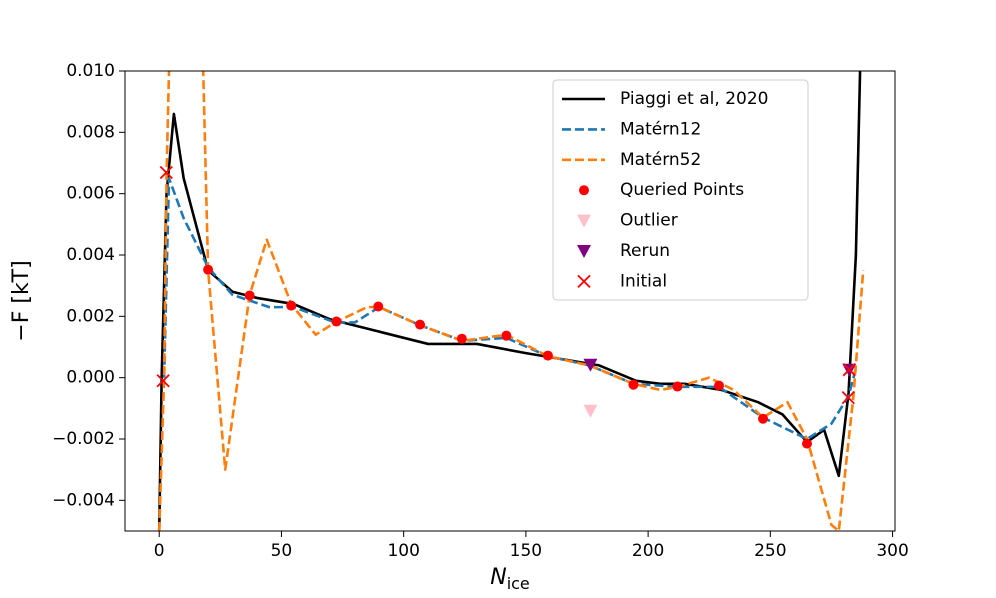 The width and height of the screenshot is (996, 598). I want to click on y-tick-label: 0.004, so click(90, 255).